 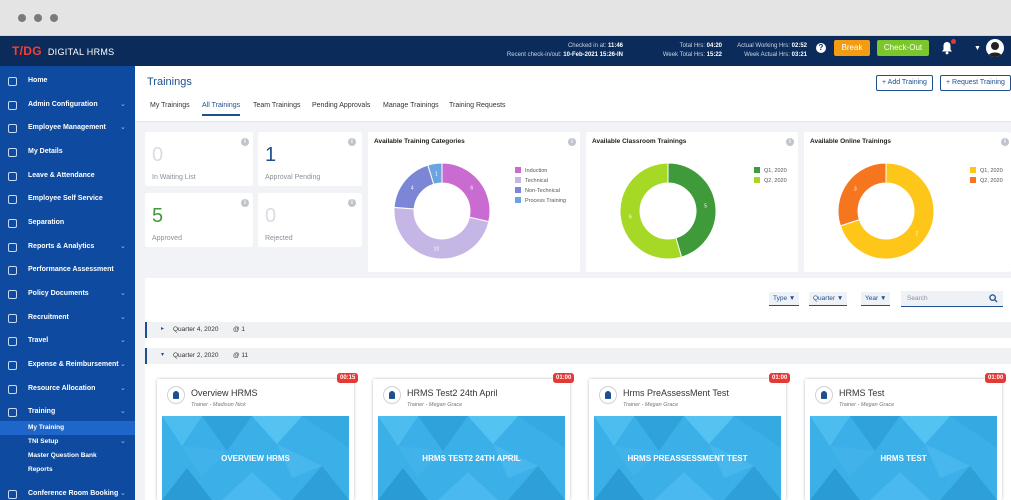 What do you see at coordinates (67, 271) in the screenshot?
I see `sidebar-item-performance-assessment: Performance Assessment` at bounding box center [67, 271].